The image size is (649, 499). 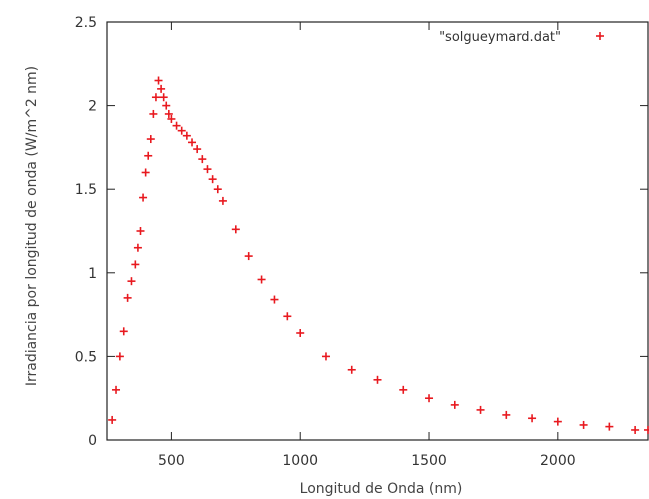 What do you see at coordinates (86, 23) in the screenshot?
I see `y-tick-label: 2.5` at bounding box center [86, 23].